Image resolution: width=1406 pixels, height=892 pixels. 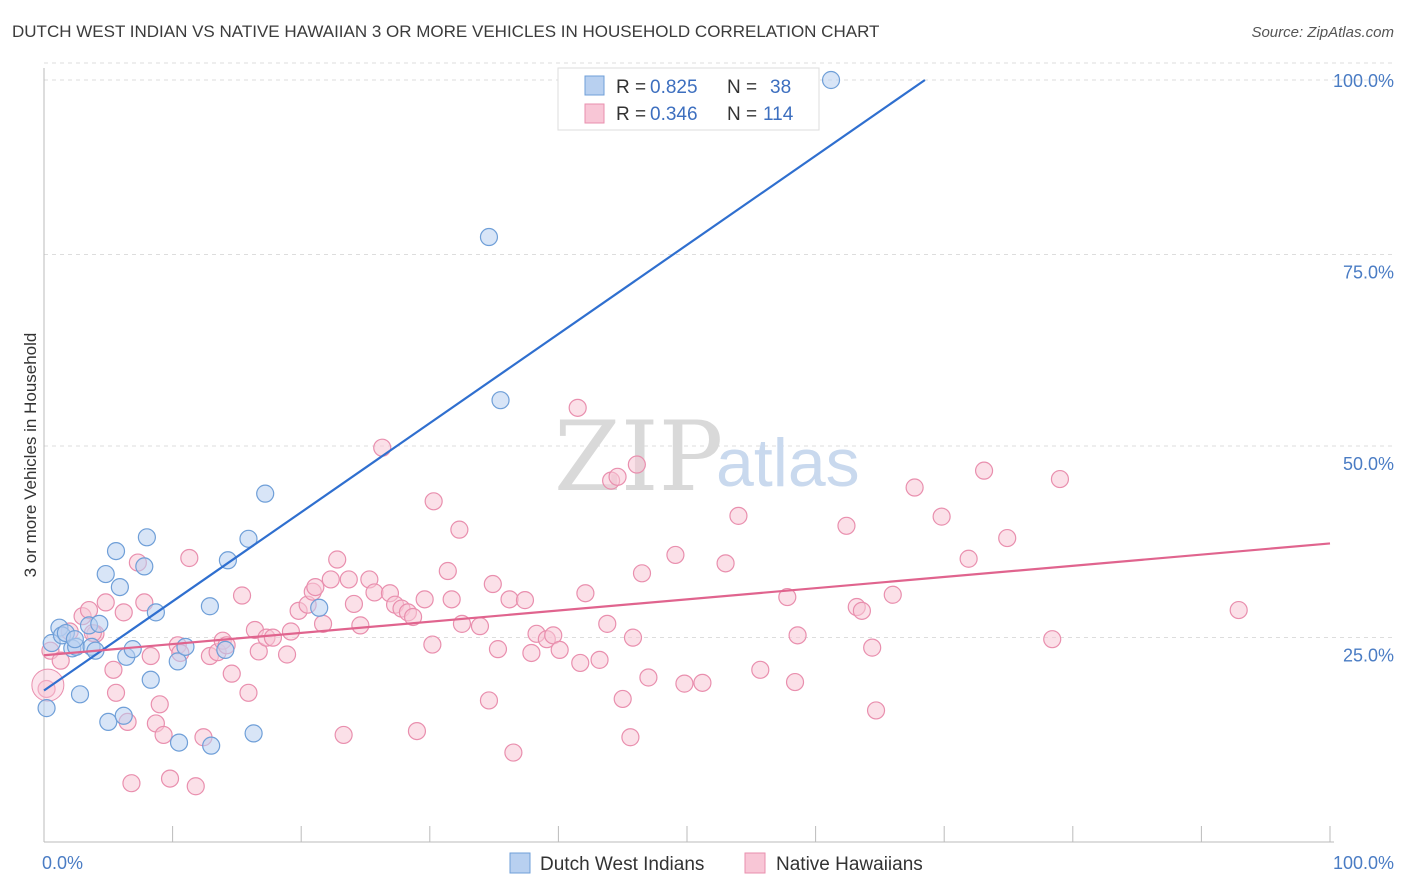 What do you see at coordinates (622, 864) in the screenshot?
I see `series-legend-label-blue: Dutch West Indians` at bounding box center [622, 864].